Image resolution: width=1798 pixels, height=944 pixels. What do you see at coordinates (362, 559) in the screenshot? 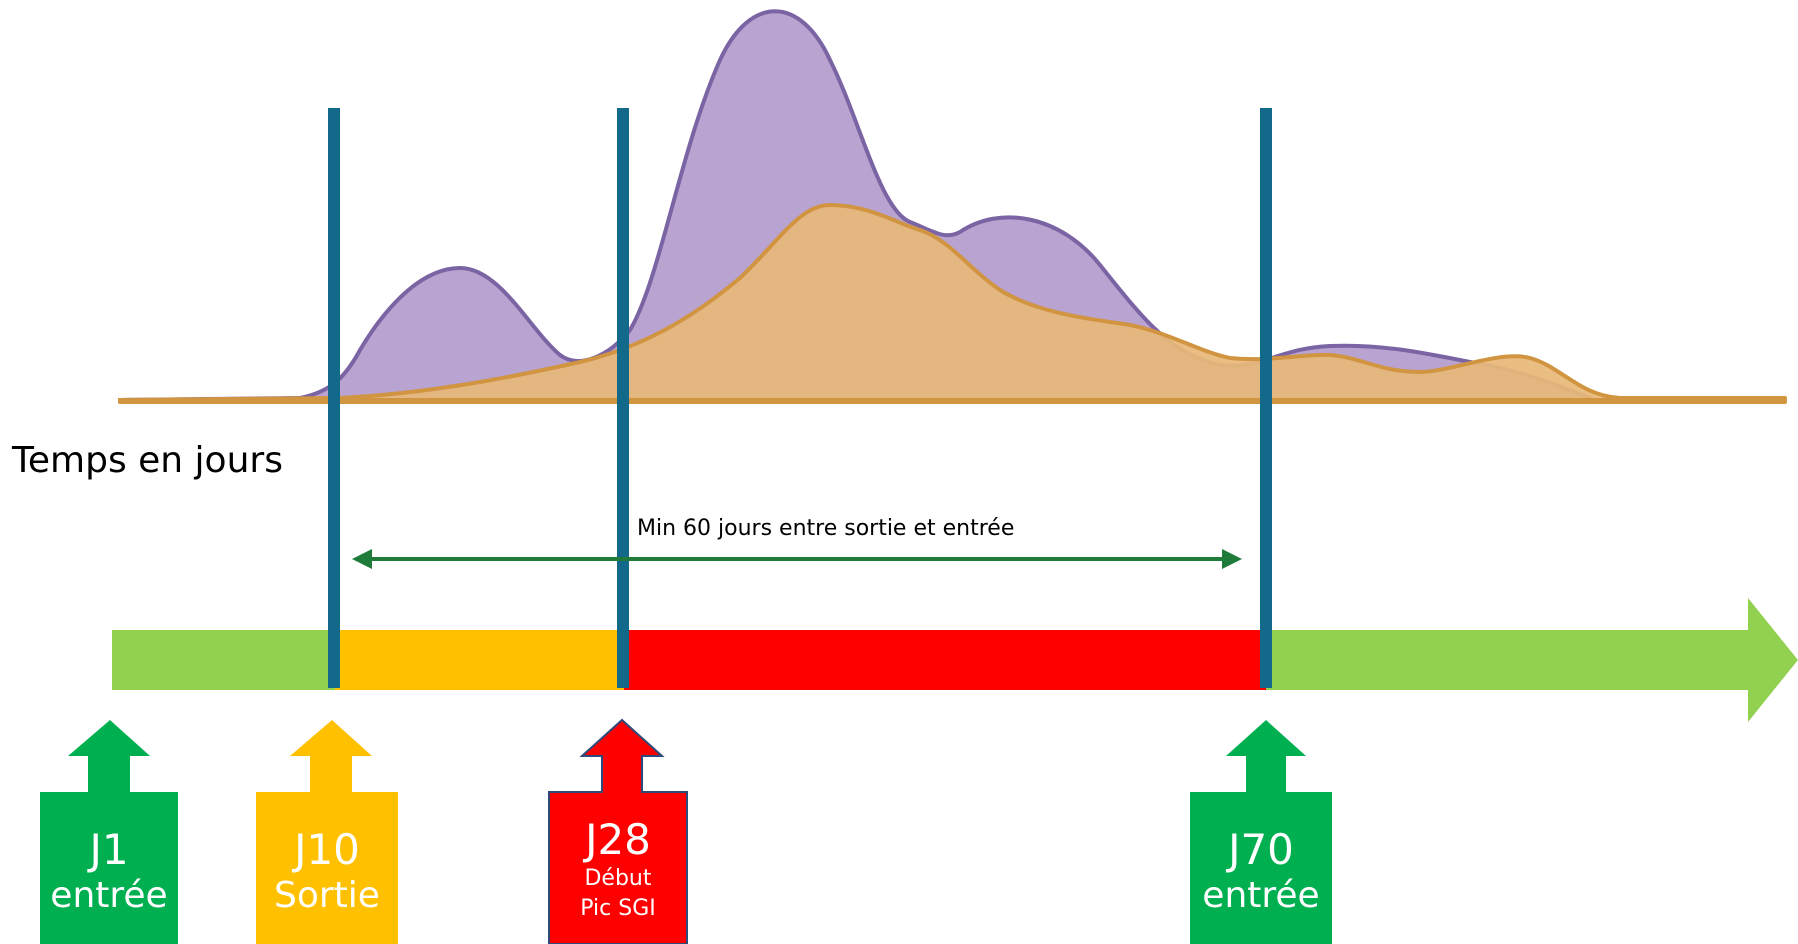
I see `span-arrow-head-left` at bounding box center [362, 559].